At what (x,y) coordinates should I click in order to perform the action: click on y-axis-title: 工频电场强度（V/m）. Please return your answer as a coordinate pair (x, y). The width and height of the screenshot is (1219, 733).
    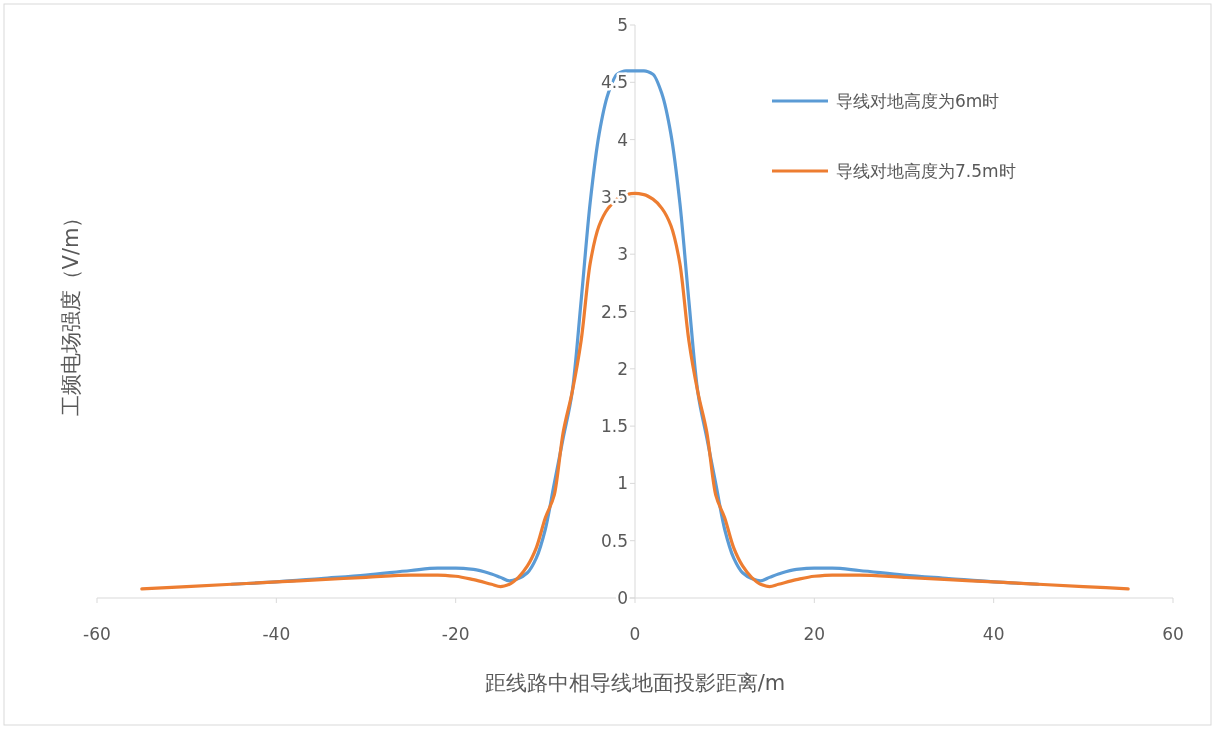
    Looking at the image, I should click on (71, 311).